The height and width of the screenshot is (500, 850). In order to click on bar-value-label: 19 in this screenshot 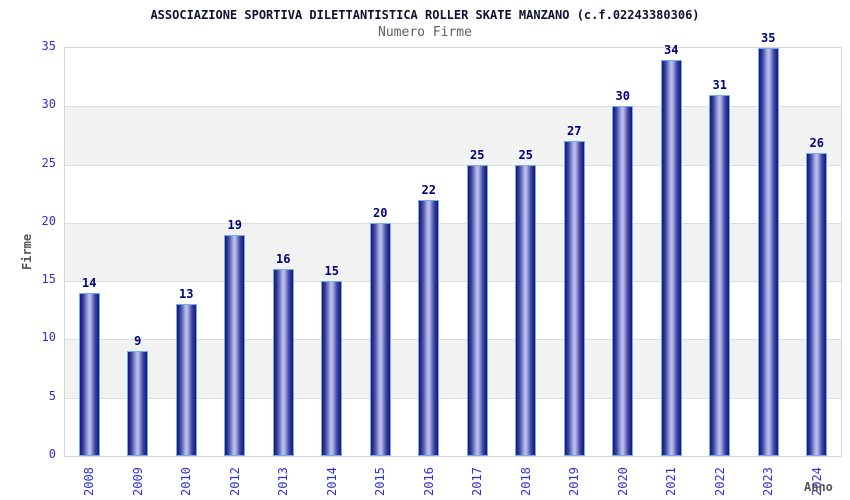, I will do `click(234, 225)`.